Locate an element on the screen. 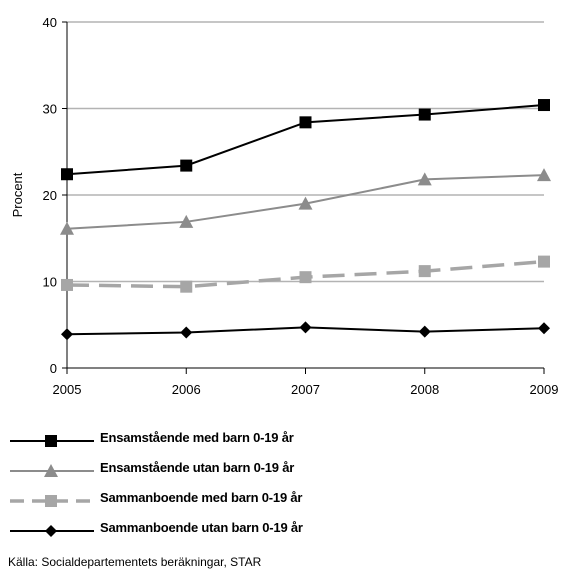 Image resolution: width=561 pixels, height=574 pixels. legend-item: Sammanboende med barn 0-19 år is located at coordinates (218, 501).